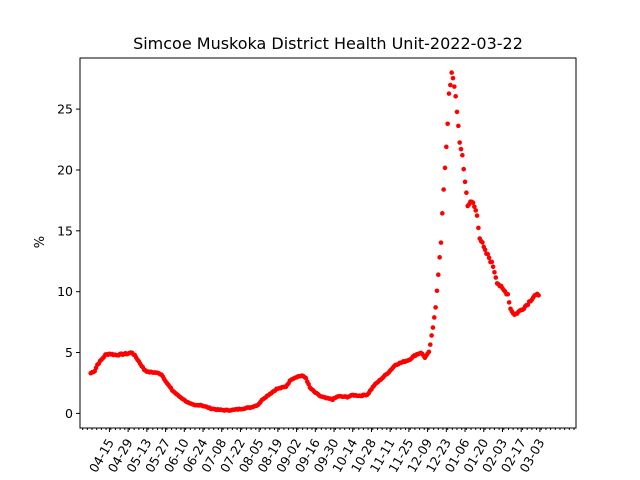 Image resolution: width=640 pixels, height=480 pixels. I want to click on y-tick-label: 20, so click(65, 169).